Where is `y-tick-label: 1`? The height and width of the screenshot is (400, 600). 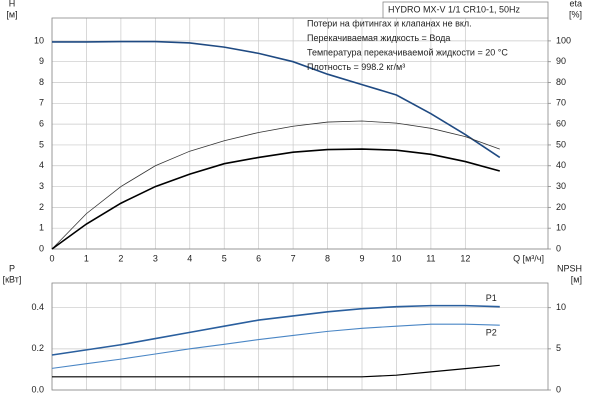 y-tick-label: 1 is located at coordinates (41, 228).